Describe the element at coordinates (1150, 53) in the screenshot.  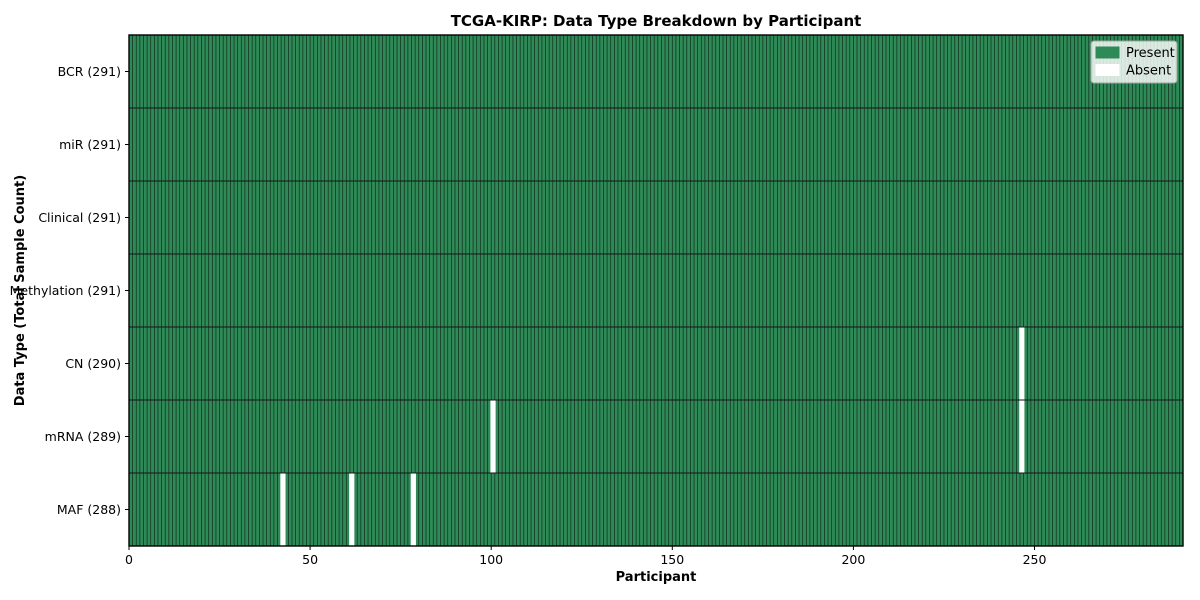
I see `legend-label-present: Present` at that location.